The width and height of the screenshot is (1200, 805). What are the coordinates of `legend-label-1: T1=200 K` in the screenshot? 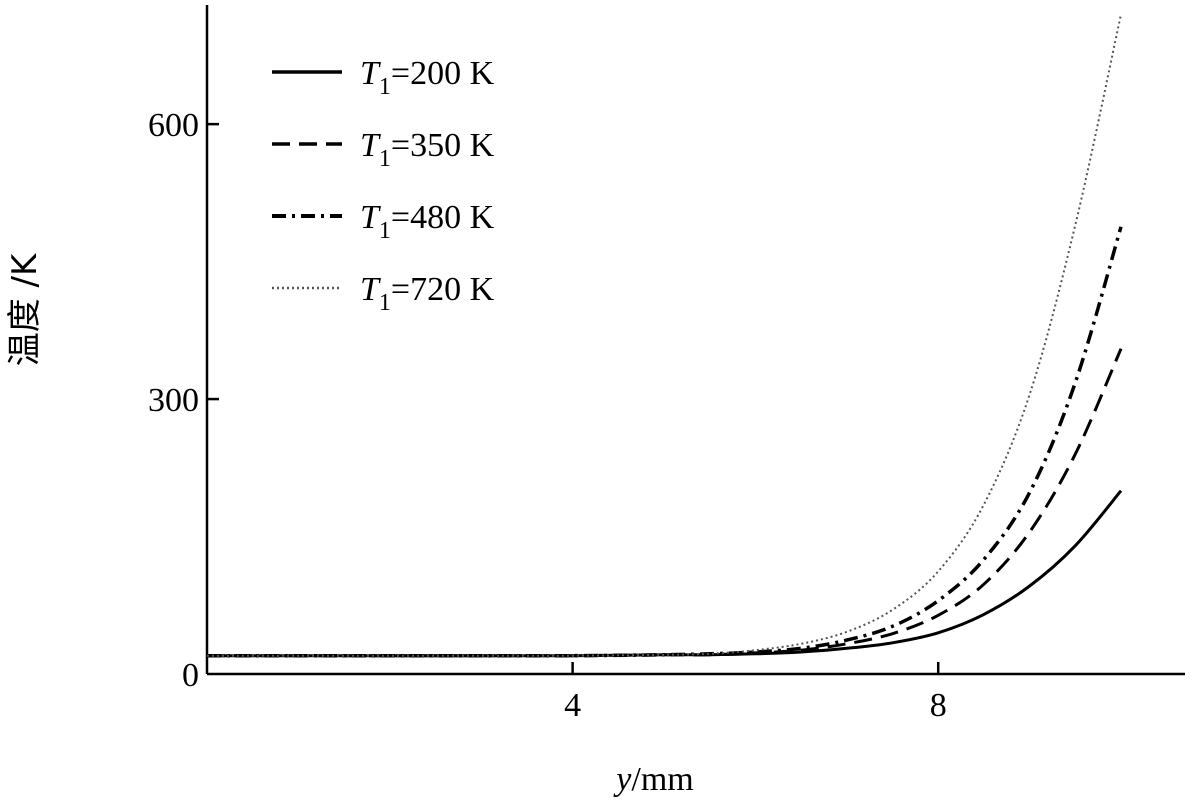 It's located at (427, 77).